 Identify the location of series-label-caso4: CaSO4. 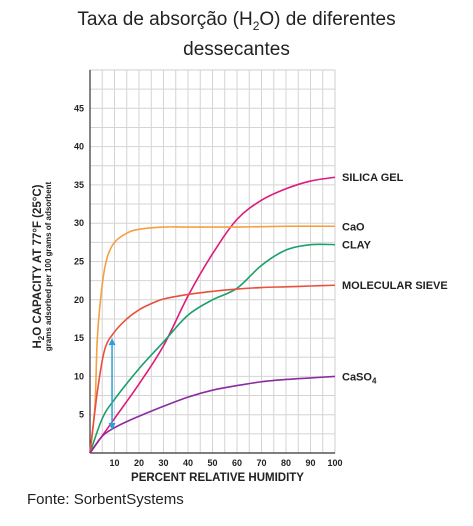
(359, 378).